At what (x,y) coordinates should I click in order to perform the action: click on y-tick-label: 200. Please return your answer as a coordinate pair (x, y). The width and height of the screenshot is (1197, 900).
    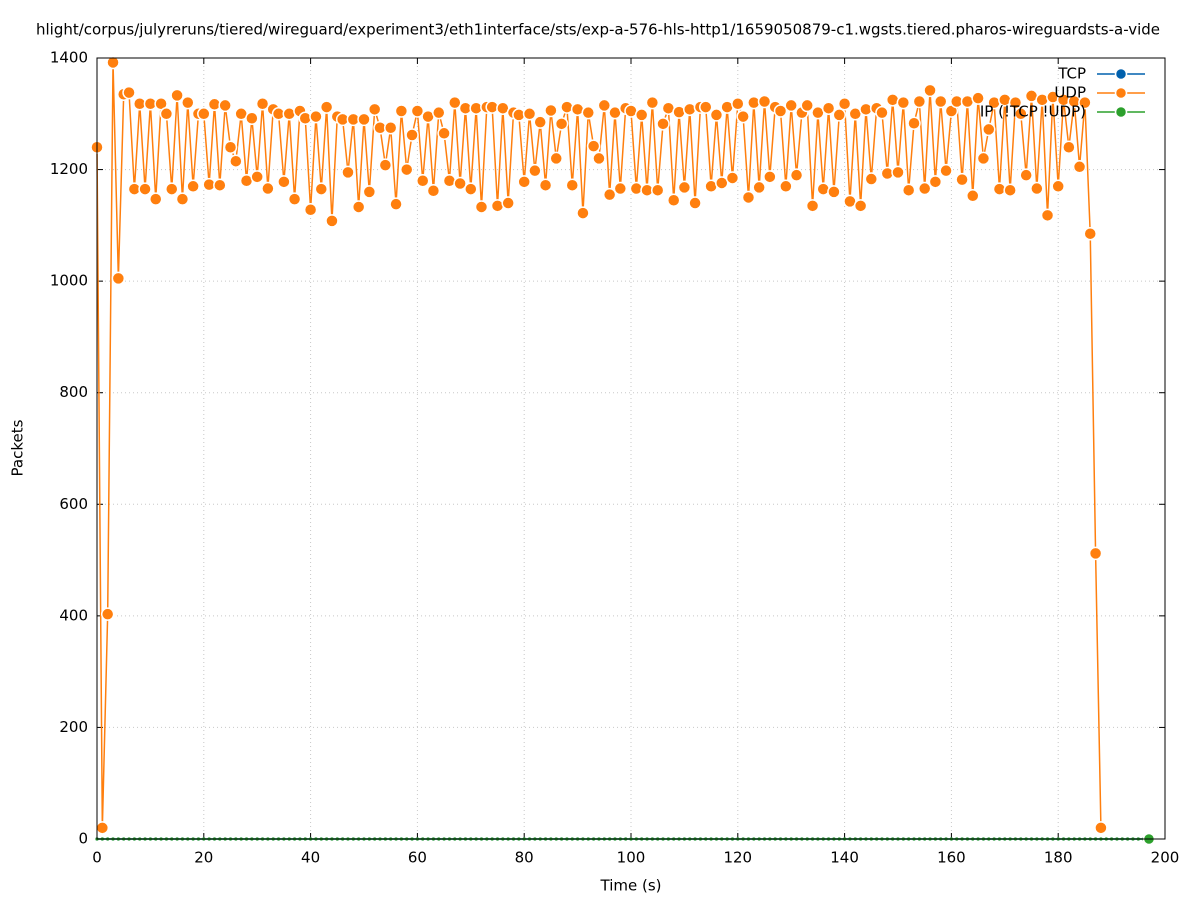
    Looking at the image, I should click on (73, 727).